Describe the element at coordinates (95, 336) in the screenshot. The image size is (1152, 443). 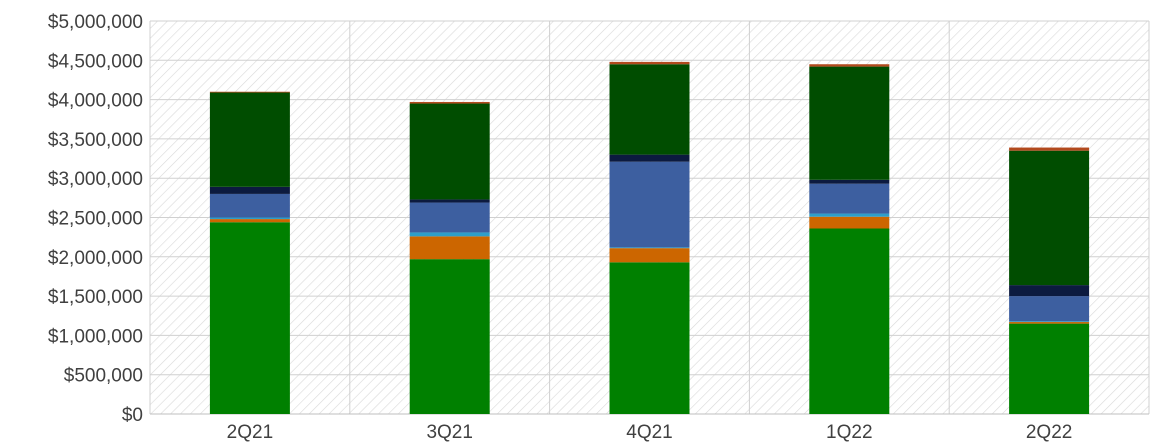
I see `y-tick-label: $1,000,000` at that location.